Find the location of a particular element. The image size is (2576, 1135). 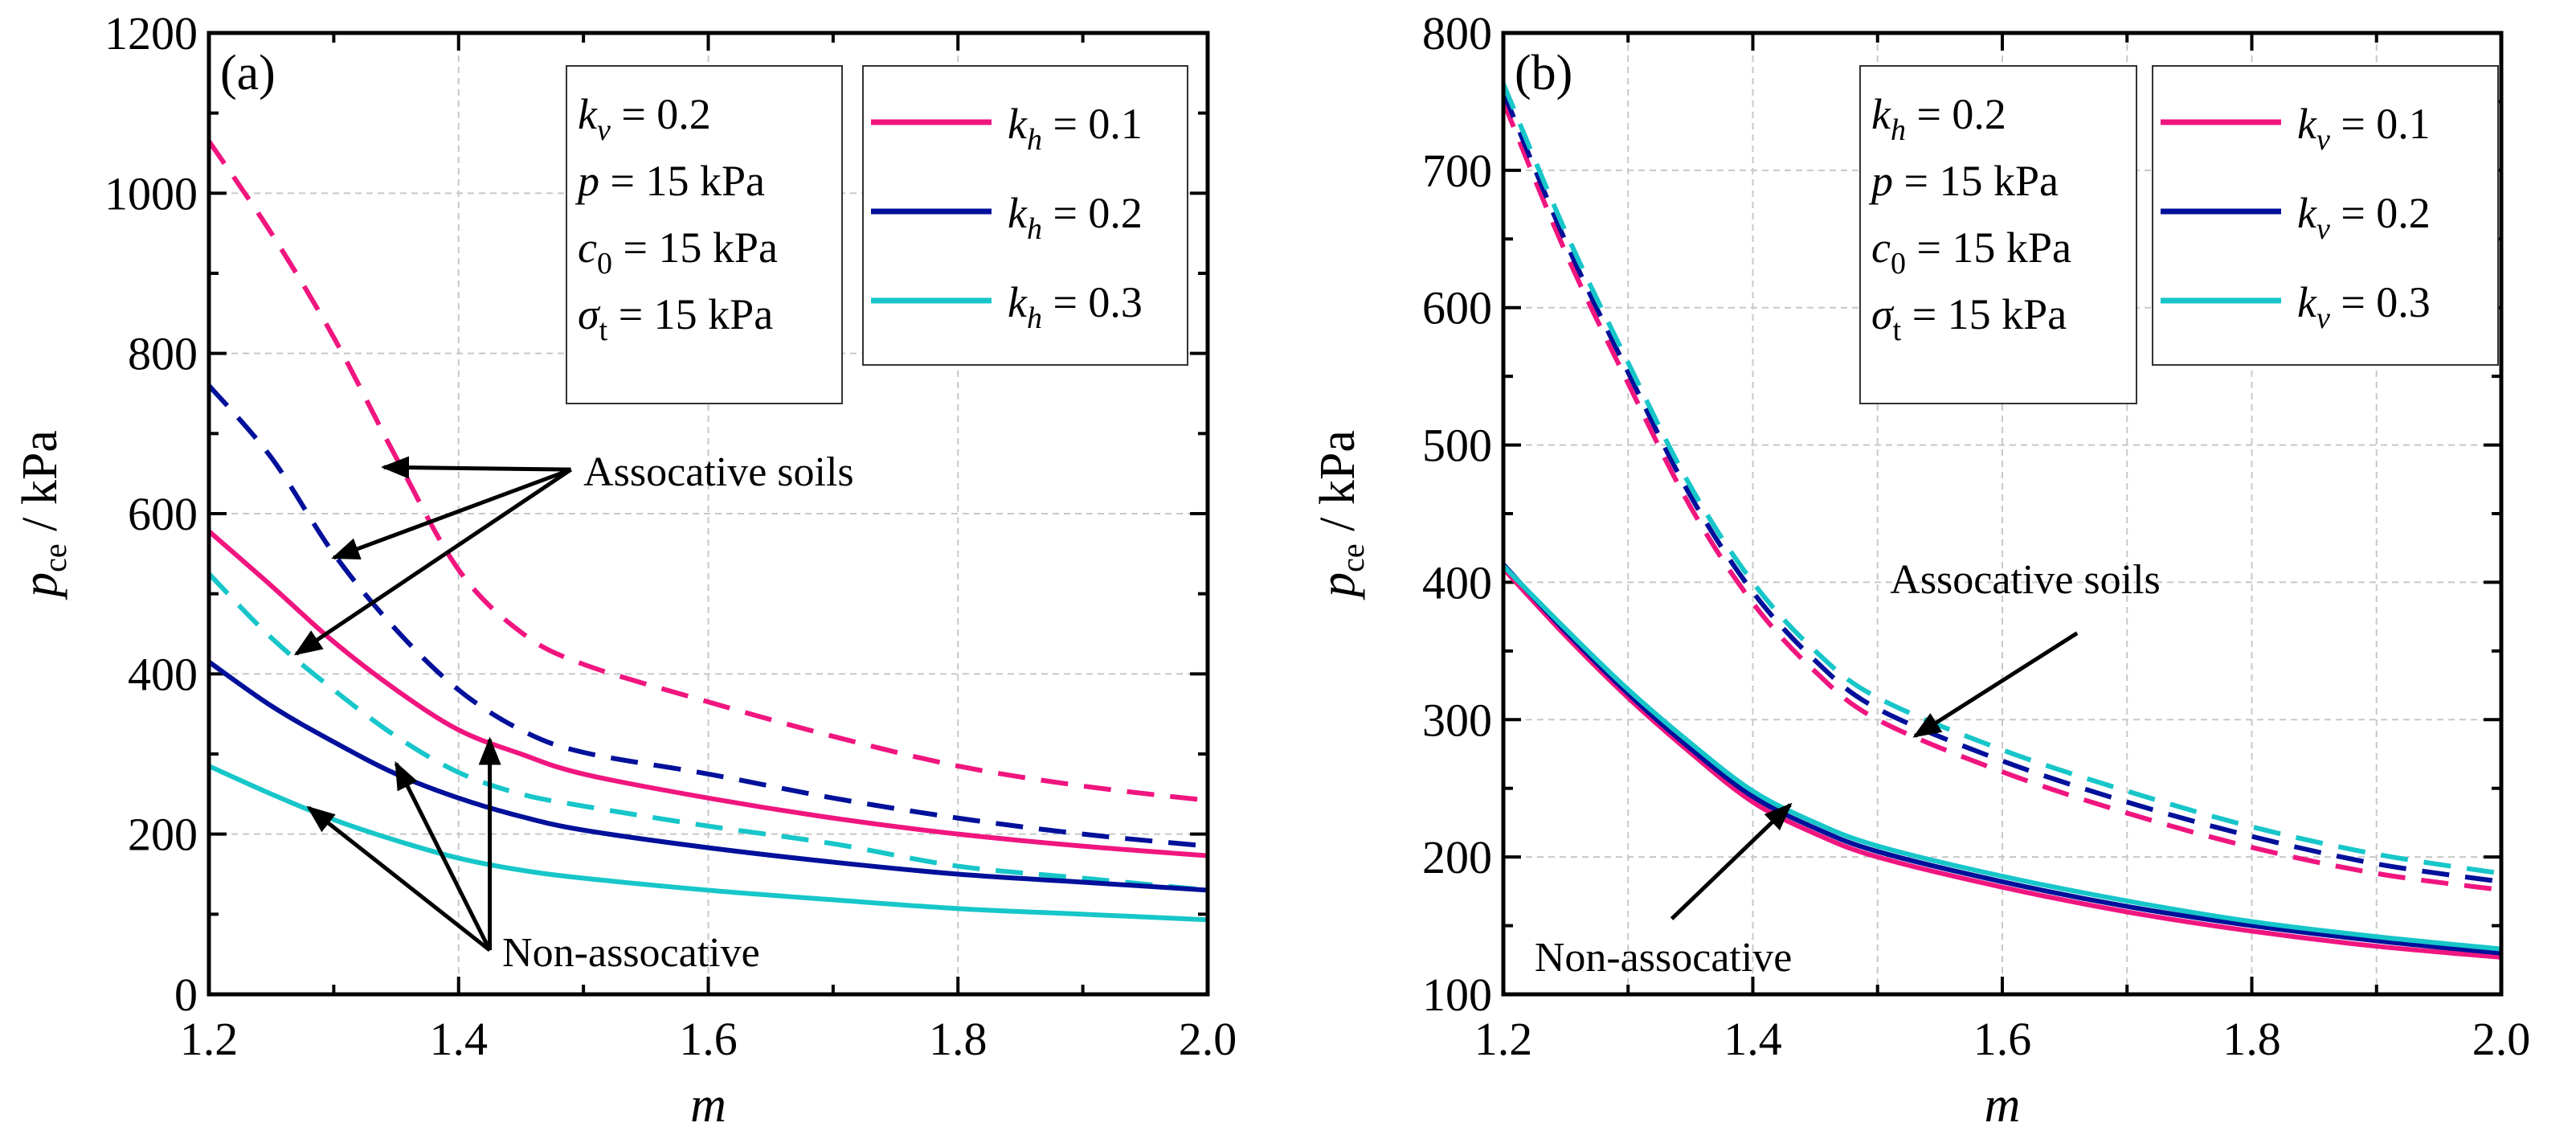

parameter-text: kh = 0.2 is located at coordinates (1938, 118).